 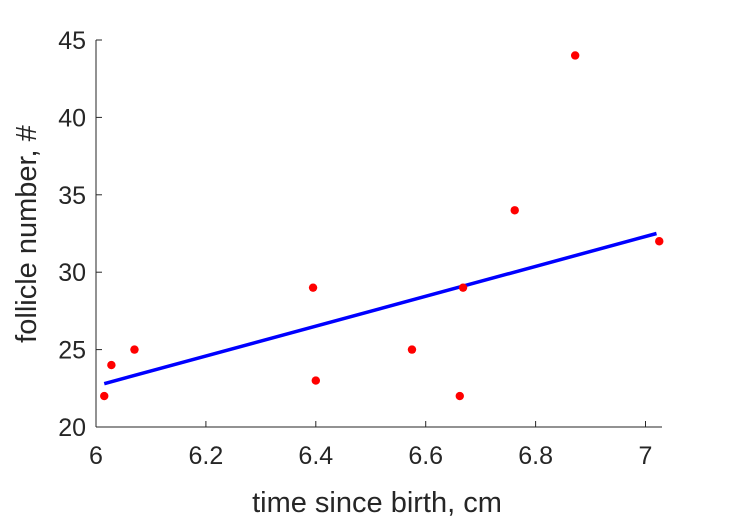 What do you see at coordinates (535, 456) in the screenshot?
I see `x-tick-label: 6.8` at bounding box center [535, 456].